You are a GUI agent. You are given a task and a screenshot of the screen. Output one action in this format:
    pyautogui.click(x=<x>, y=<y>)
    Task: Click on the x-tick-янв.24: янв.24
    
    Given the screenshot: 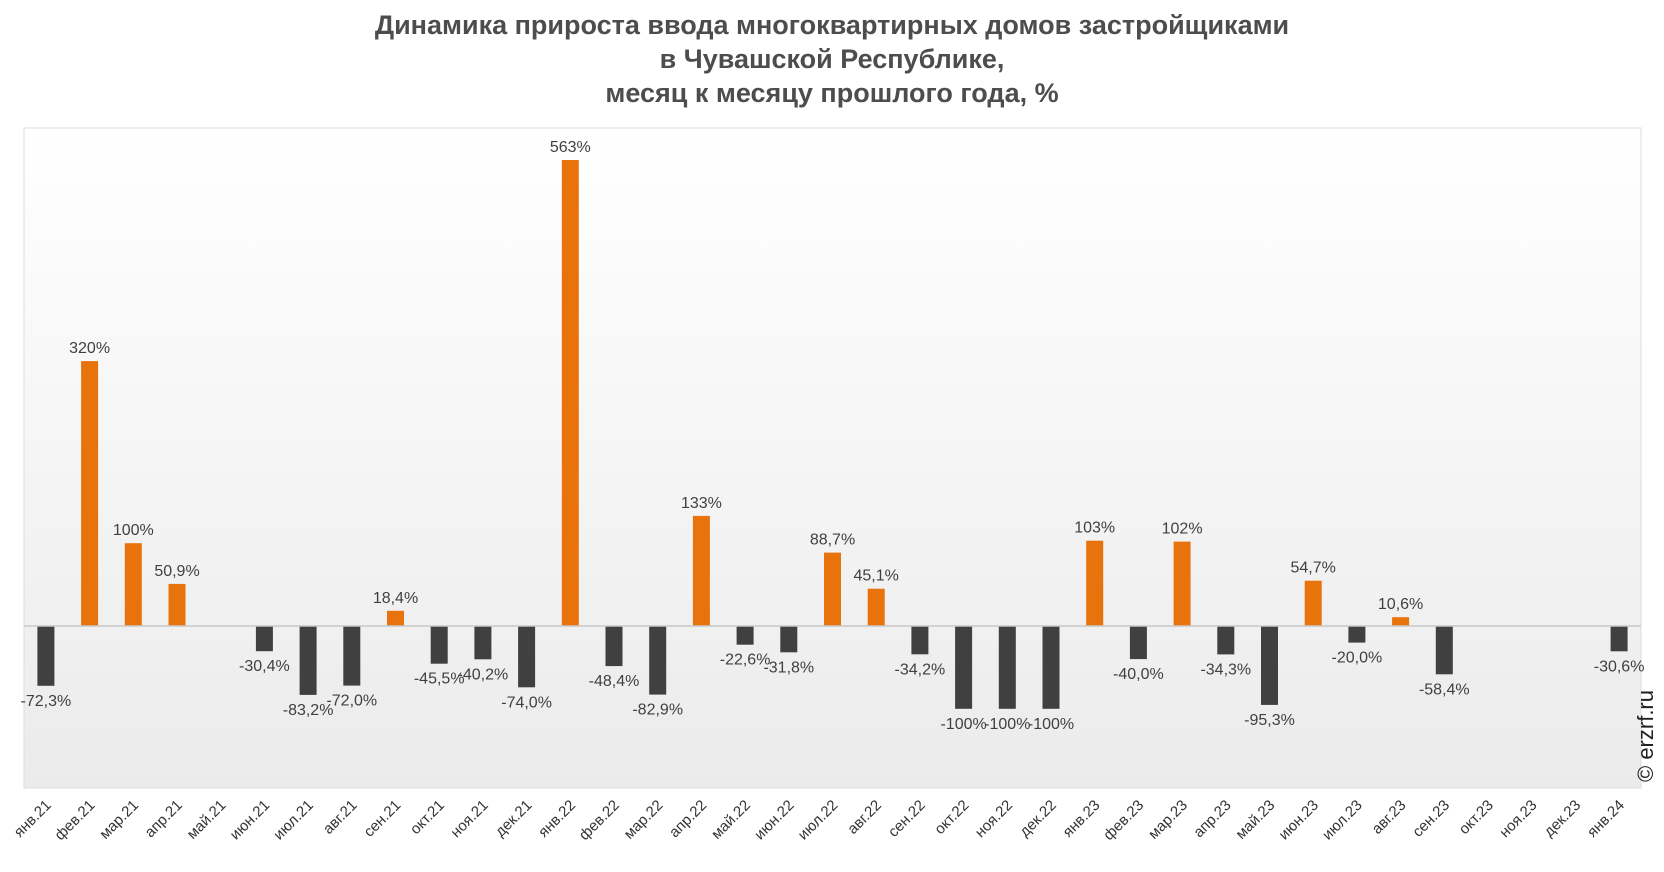 What is the action you would take?
    pyautogui.click(x=1606, y=819)
    